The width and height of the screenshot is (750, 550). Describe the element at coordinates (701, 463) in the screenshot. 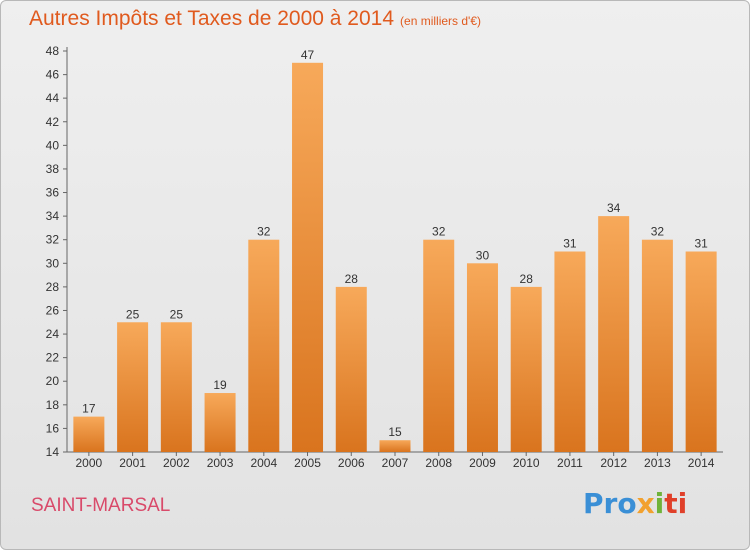

I see `x-tick-label: 2014` at that location.